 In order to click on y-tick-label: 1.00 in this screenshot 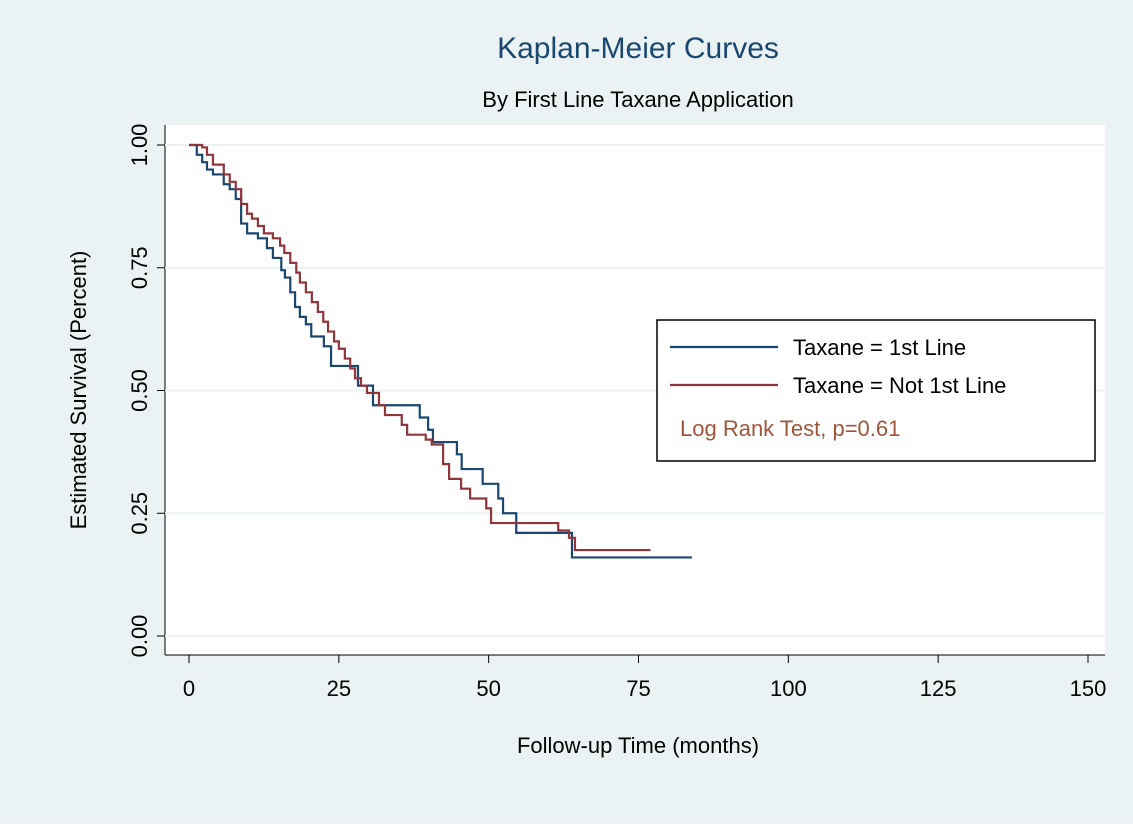, I will do `click(139, 145)`.